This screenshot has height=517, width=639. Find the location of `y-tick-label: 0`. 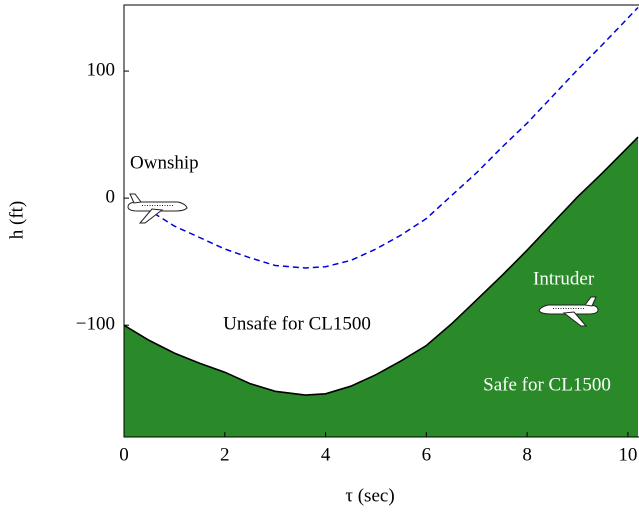

y-tick-label: 0 is located at coordinates (111, 196).